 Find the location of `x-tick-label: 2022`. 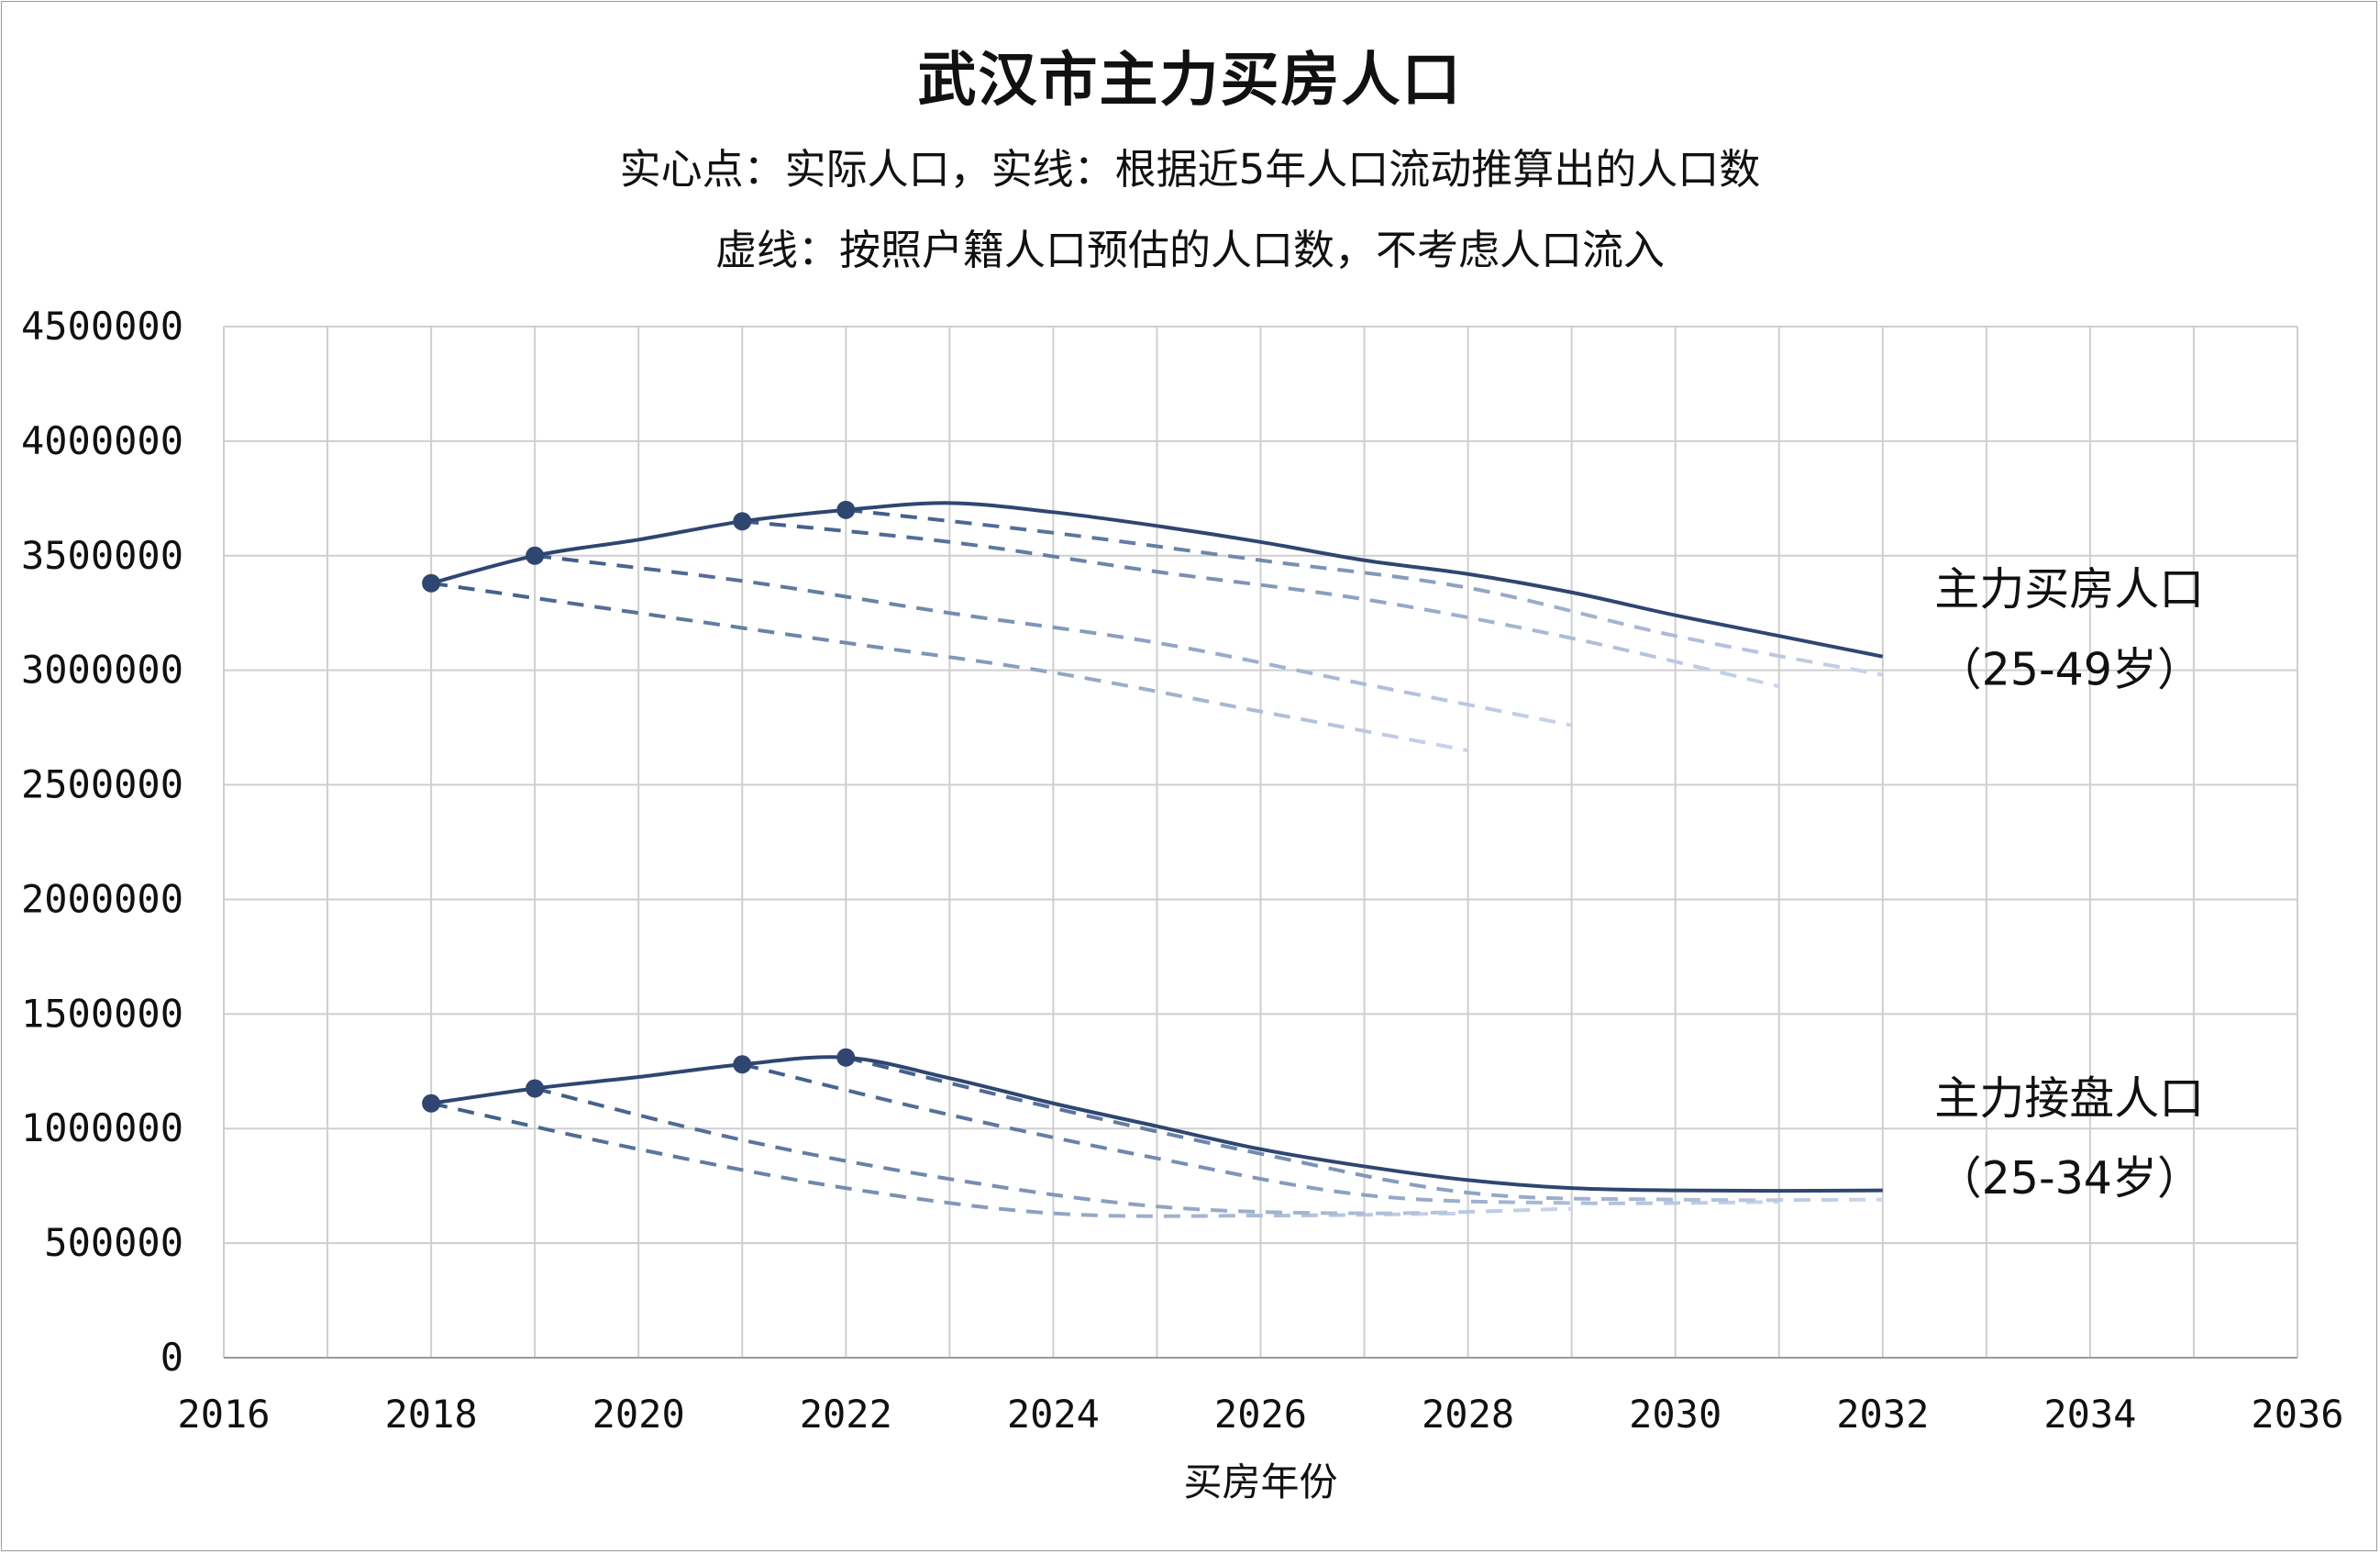

x-tick-label: 2022 is located at coordinates (846, 1414).